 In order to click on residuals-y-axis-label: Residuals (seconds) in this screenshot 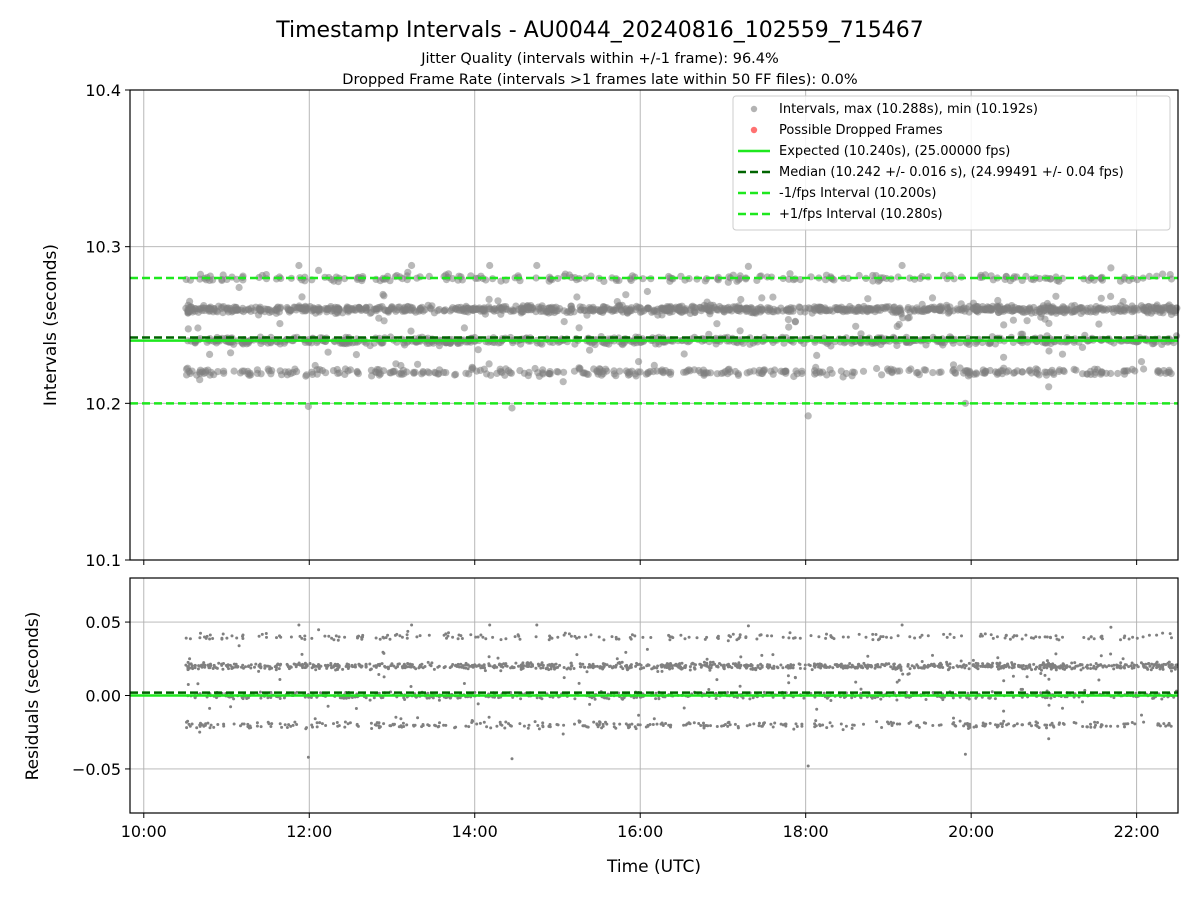, I will do `click(33, 696)`.